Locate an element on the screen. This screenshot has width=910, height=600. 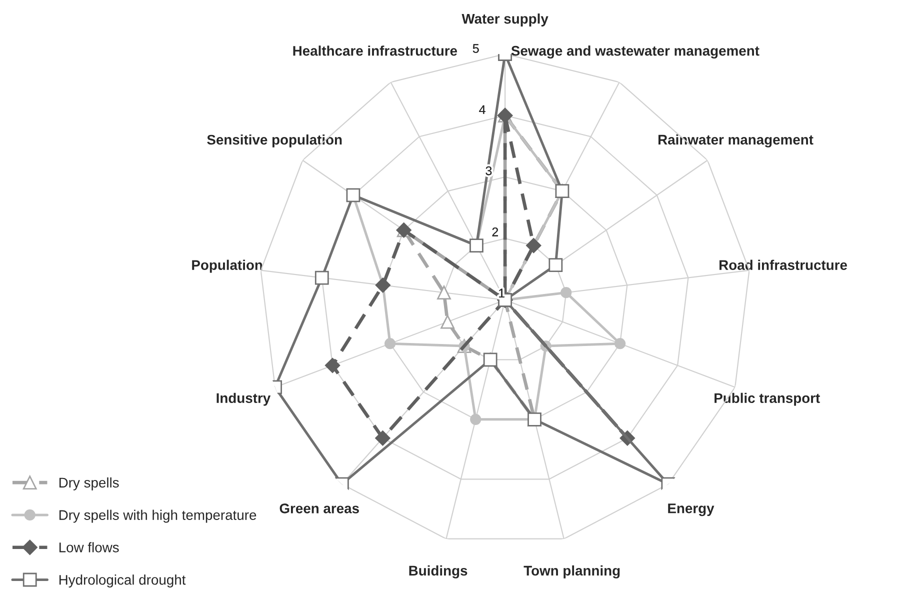
y-tick-label: 4 is located at coordinates (482, 109).